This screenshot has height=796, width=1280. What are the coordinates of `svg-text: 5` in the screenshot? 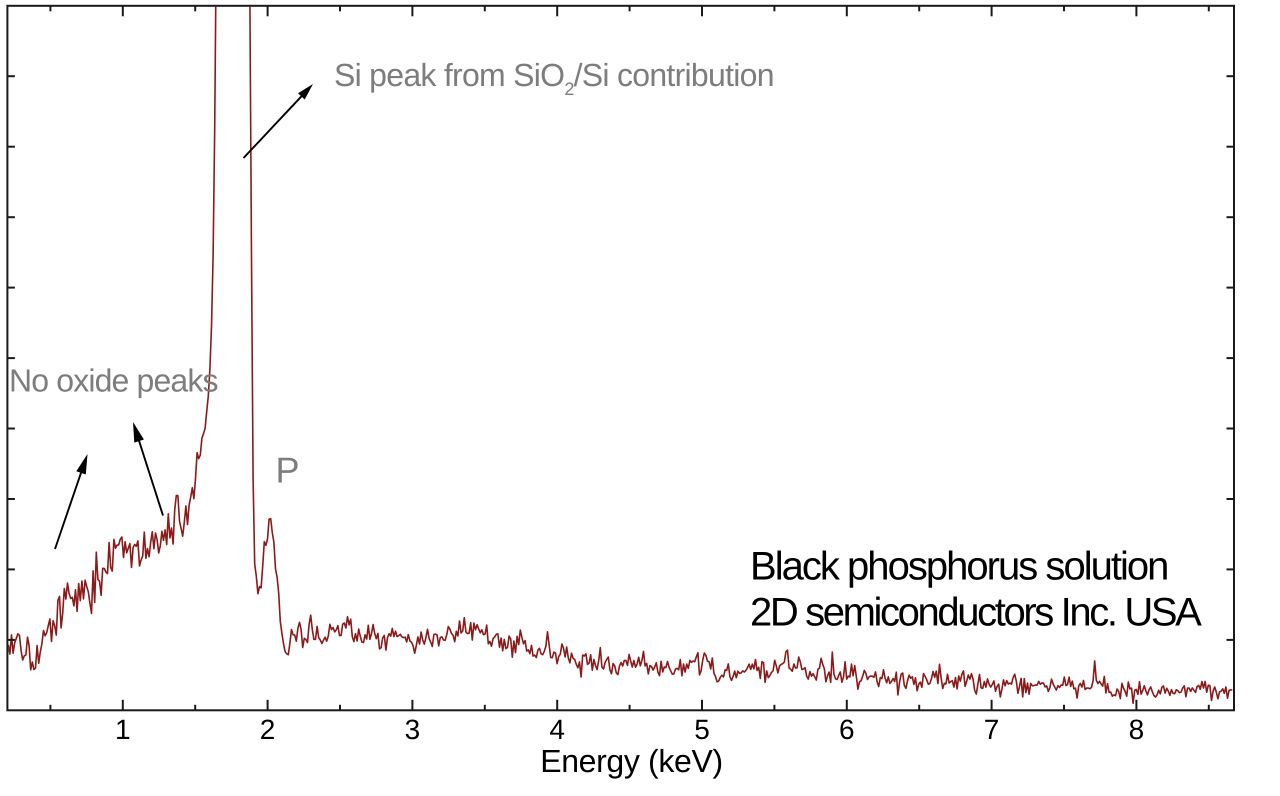 It's located at (702, 729).